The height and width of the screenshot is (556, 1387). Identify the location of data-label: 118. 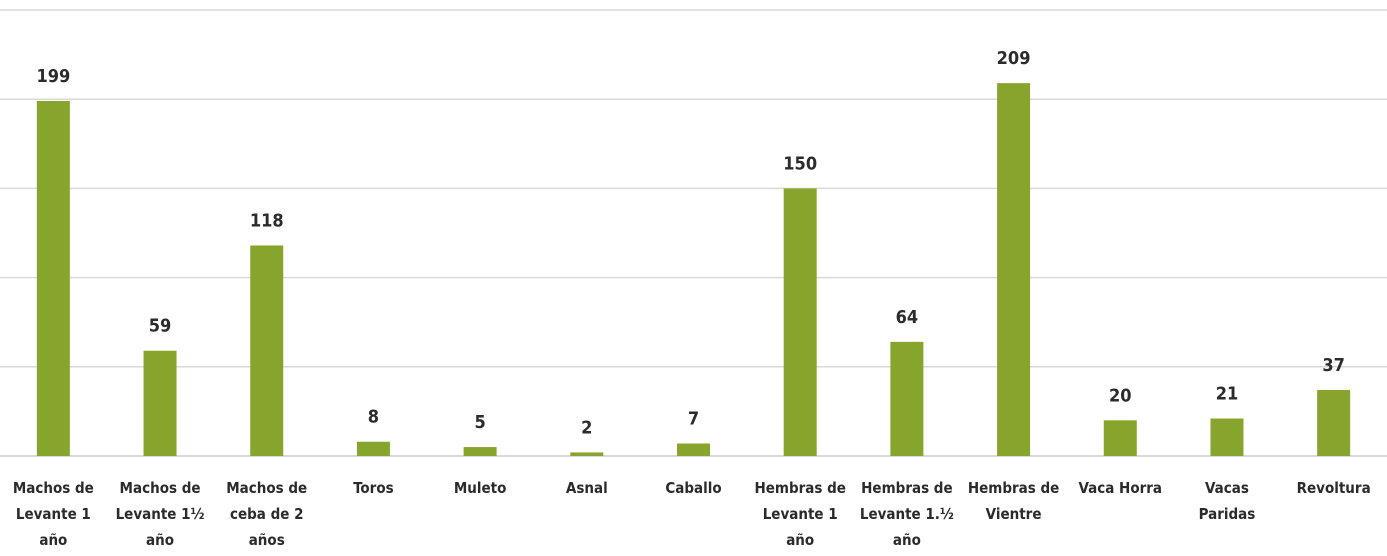
(267, 220).